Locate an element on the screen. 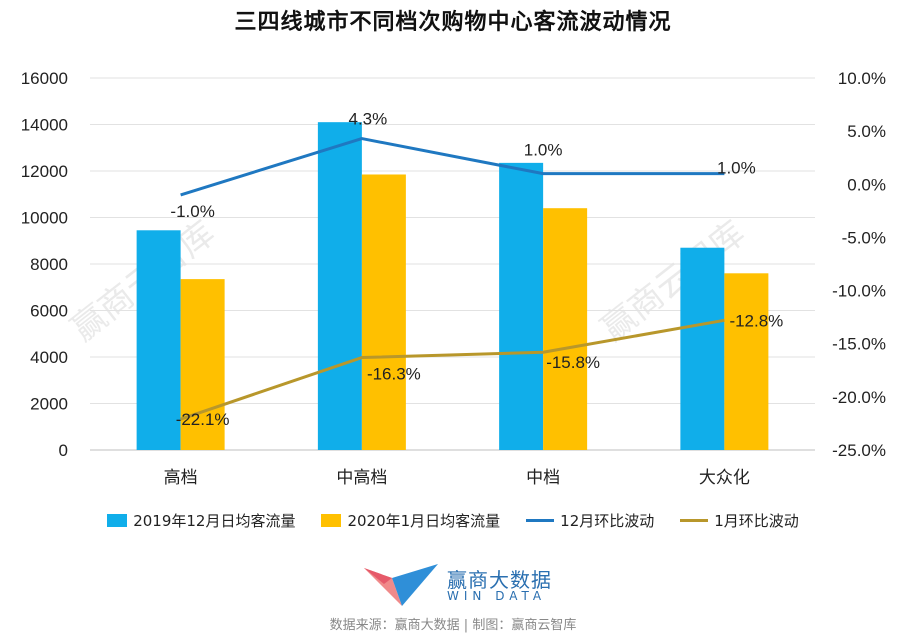 The image size is (906, 634). legend-item-bar-2020-01: 2020年1月日均客流量 is located at coordinates (410, 520).